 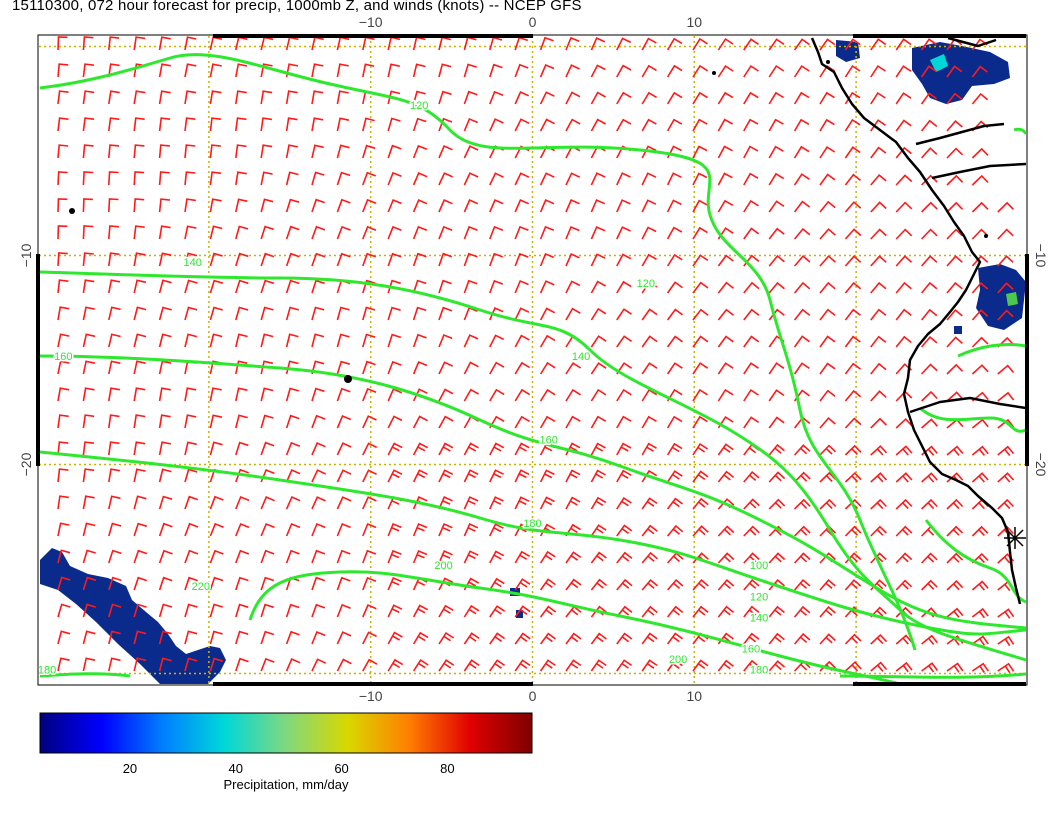 I want to click on y-tick-label-left: −20, so click(x=26, y=464).